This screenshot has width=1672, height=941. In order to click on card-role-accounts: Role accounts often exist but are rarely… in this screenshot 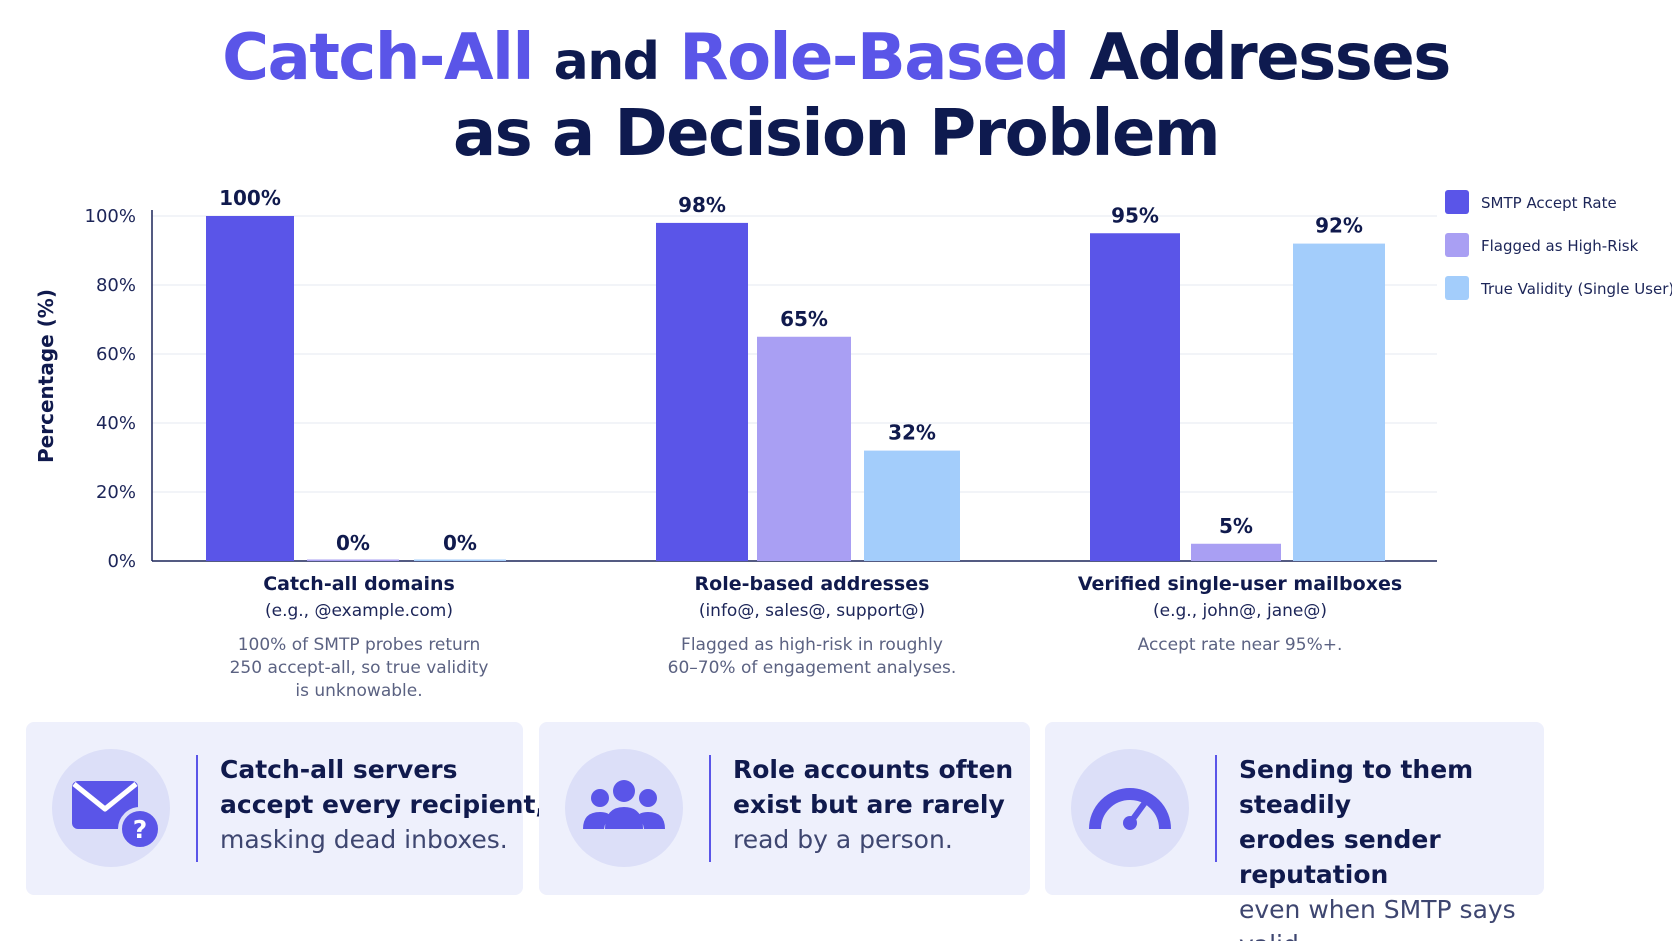, I will do `click(784, 808)`.